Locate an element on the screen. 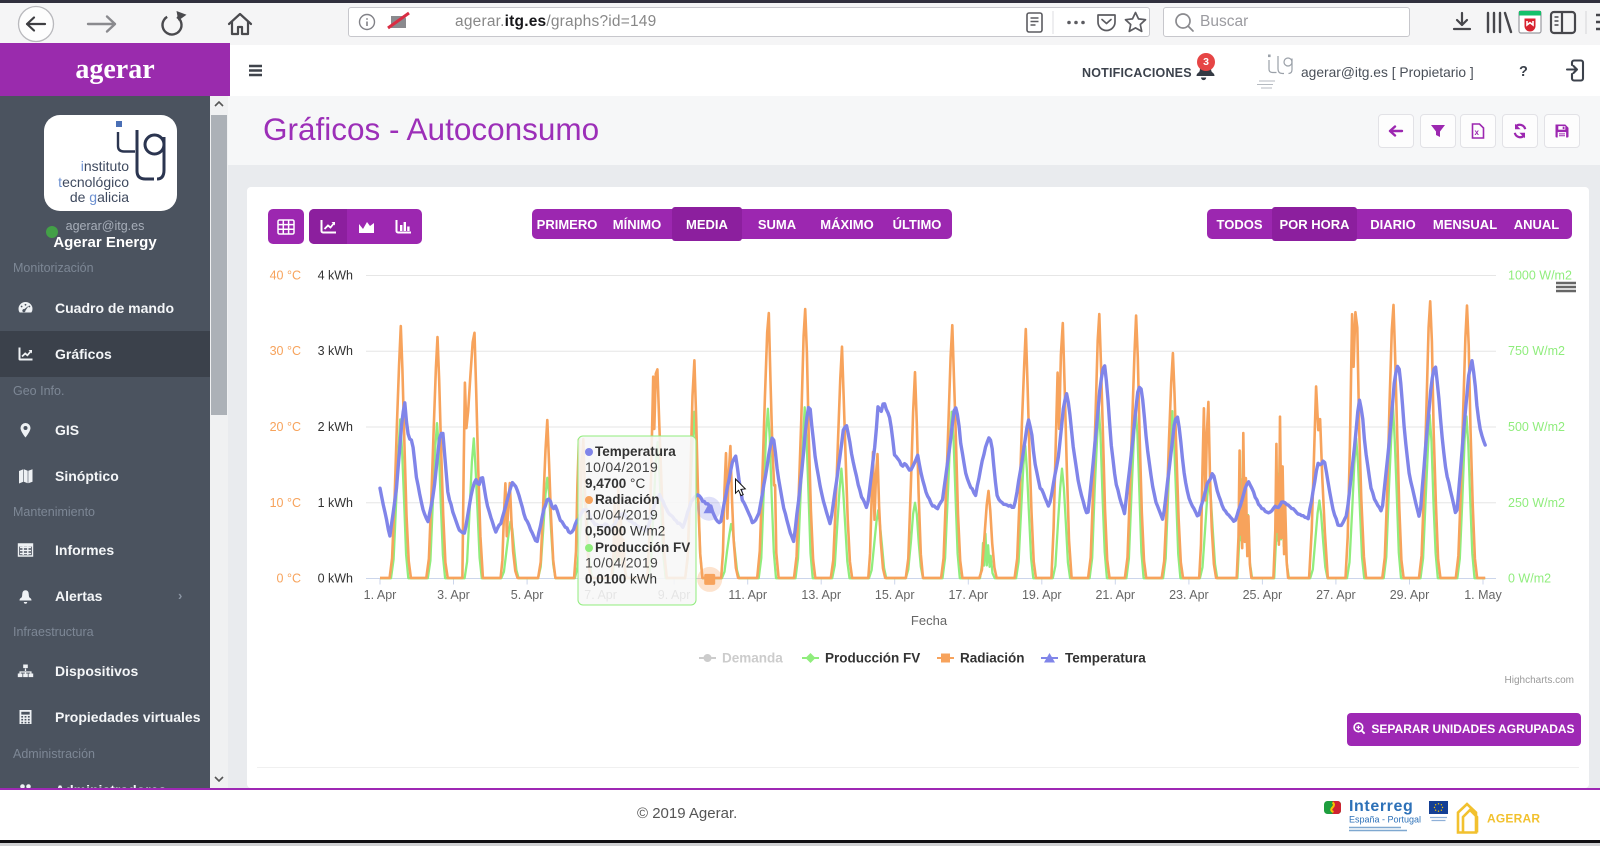  svg-text: 0 kWh is located at coordinates (335, 579).